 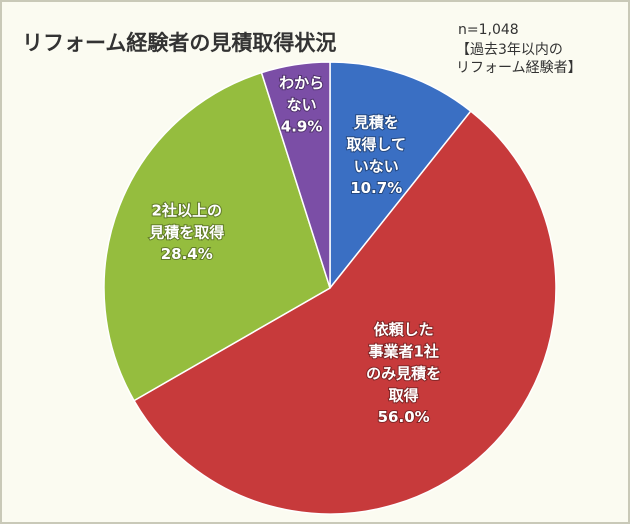 I want to click on slice-label: 2社以上の見積を取得, so click(x=186, y=221).